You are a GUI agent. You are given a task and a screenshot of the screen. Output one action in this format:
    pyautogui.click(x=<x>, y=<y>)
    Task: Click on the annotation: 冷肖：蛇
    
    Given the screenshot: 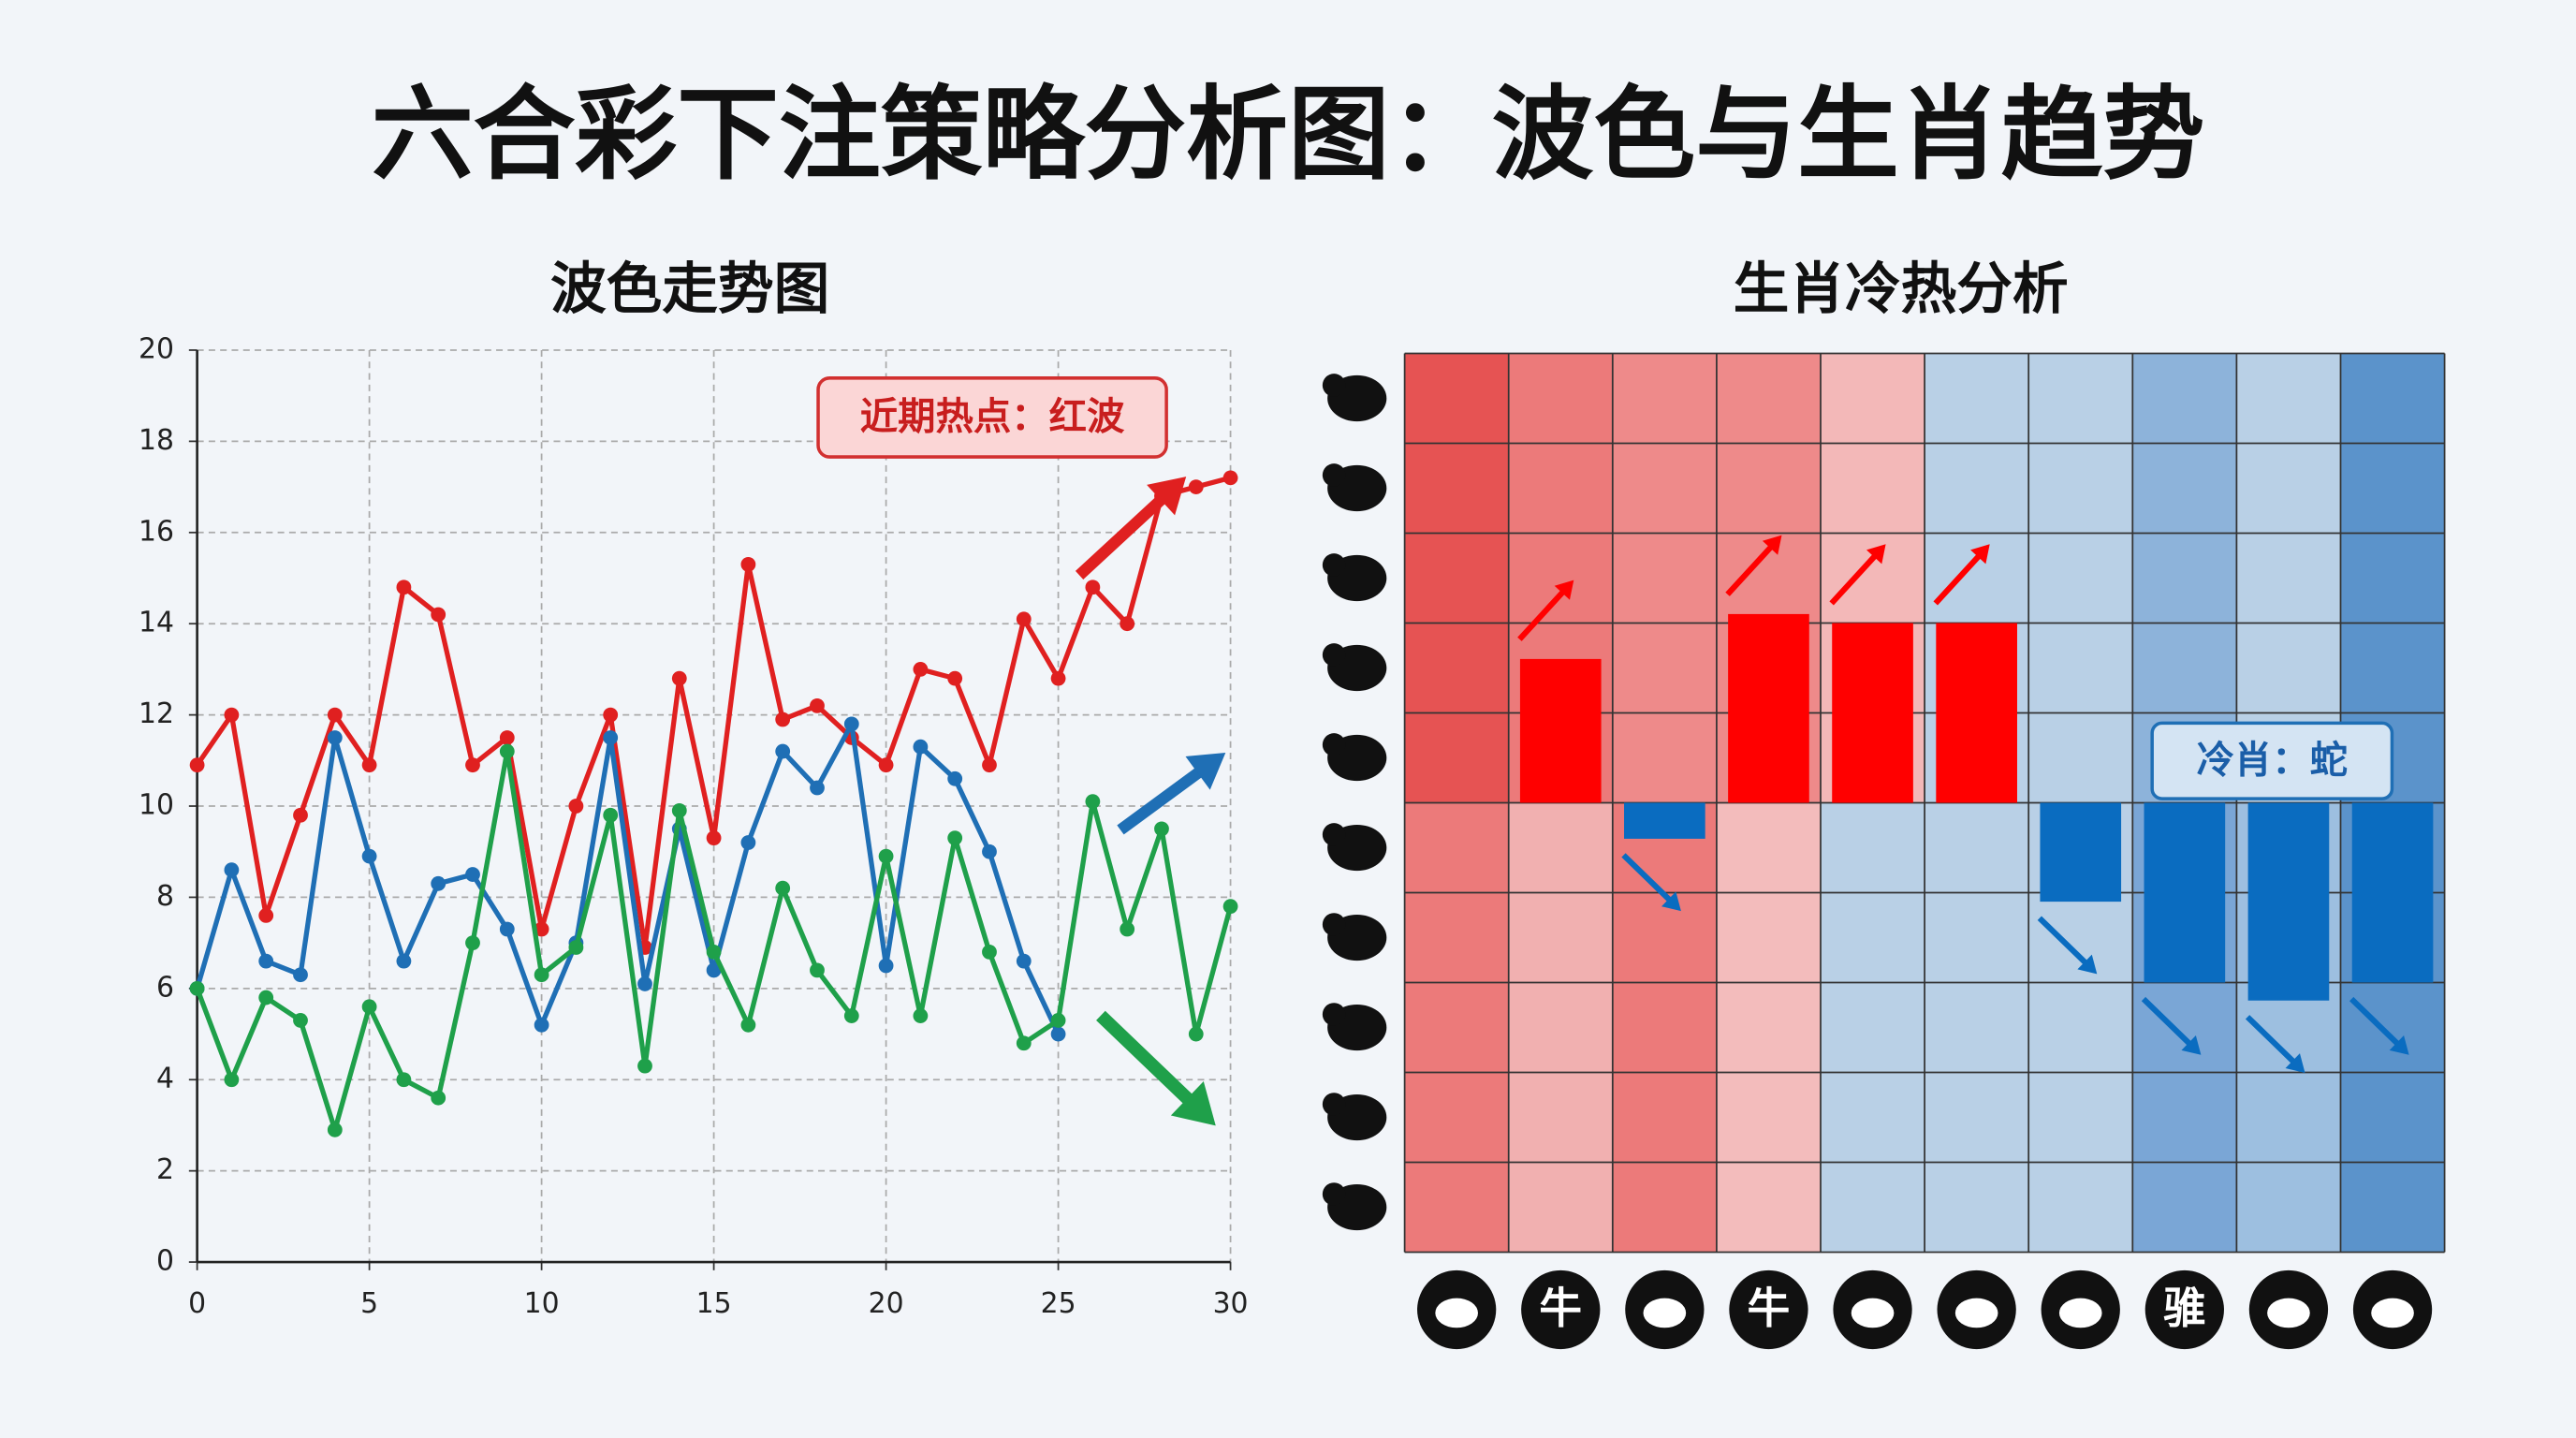 What is the action you would take?
    pyautogui.click(x=2272, y=761)
    